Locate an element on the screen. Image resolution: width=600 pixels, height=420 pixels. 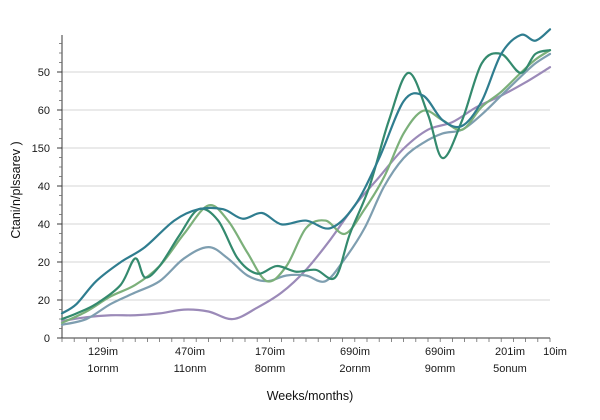
x-tick-sublabel: 11onm is located at coordinates (190, 369).